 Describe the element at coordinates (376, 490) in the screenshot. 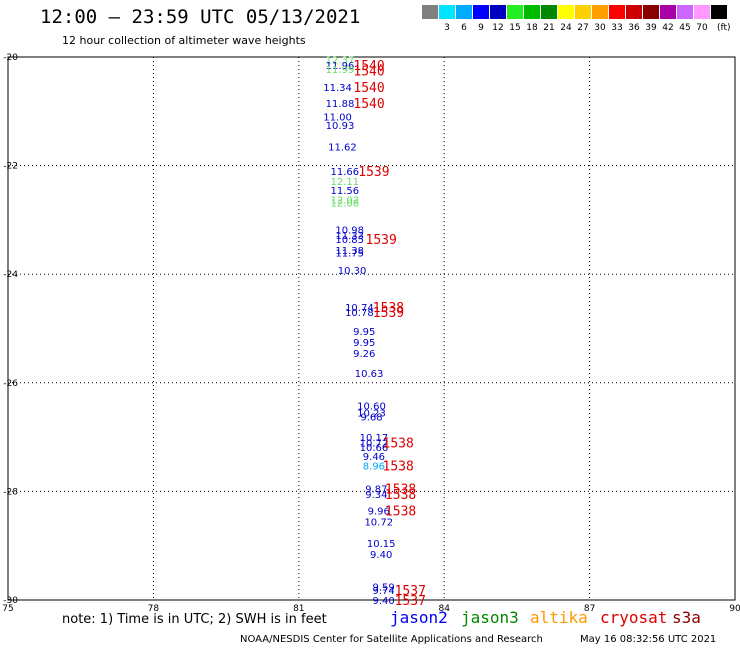

I see `wave-height-label: 9.87` at that location.